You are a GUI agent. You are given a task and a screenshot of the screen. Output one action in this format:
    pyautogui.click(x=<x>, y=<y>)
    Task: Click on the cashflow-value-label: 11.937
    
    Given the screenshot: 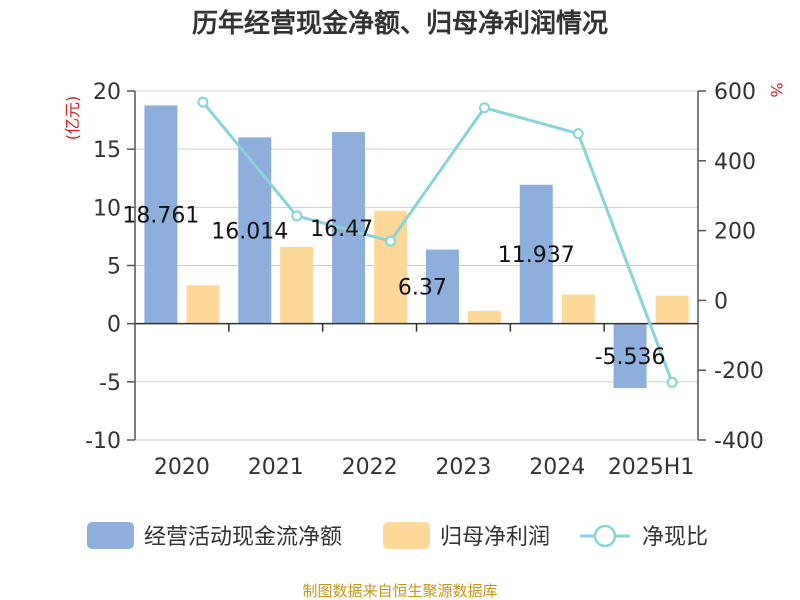 What is the action you would take?
    pyautogui.click(x=536, y=255)
    